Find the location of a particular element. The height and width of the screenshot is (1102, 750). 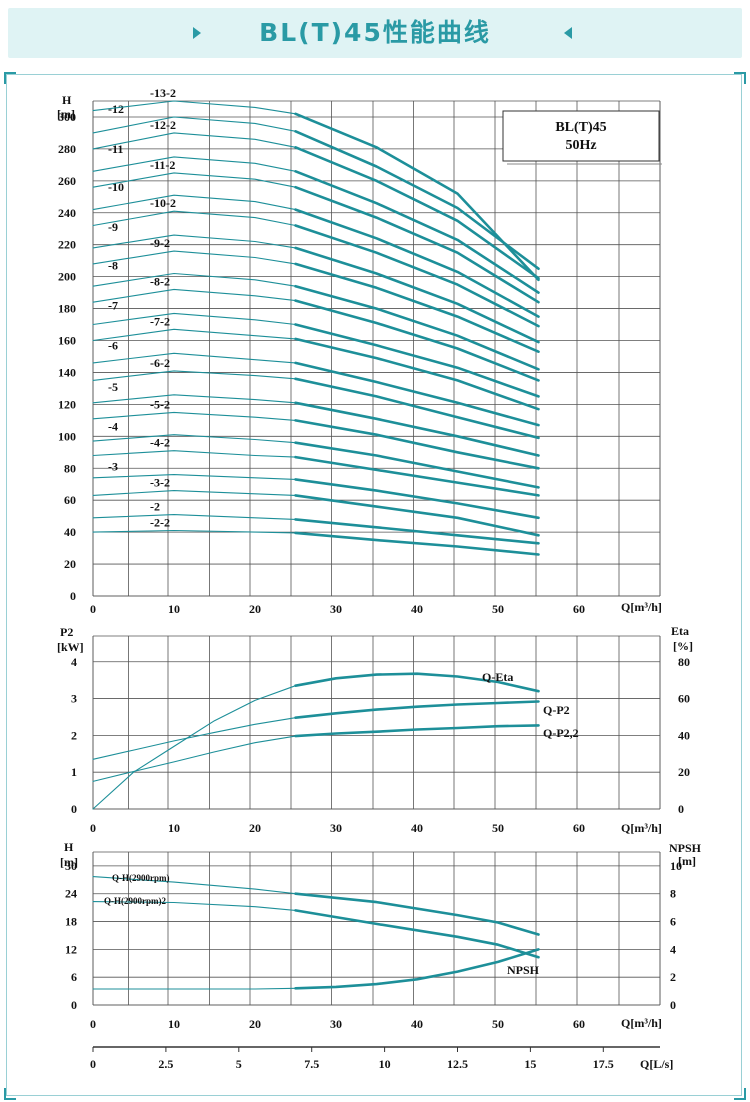

series-label: Q-P2,2 is located at coordinates (561, 733).